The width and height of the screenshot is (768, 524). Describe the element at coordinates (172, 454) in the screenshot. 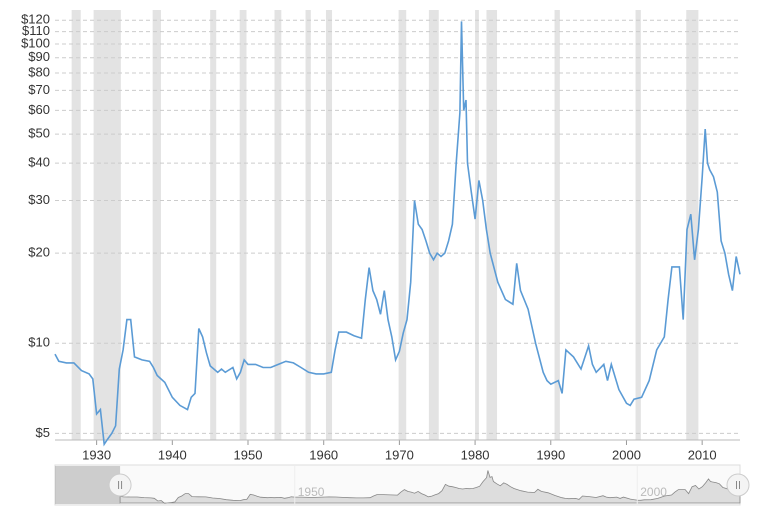

I see `x-tick-label: 1940` at that location.